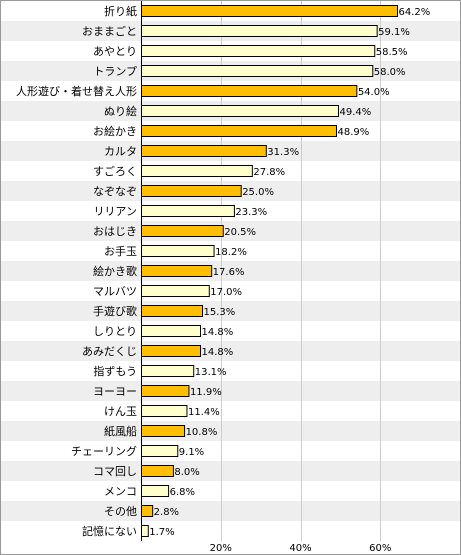  What do you see at coordinates (191, 452) in the screenshot?
I see `value-label: 9.1%` at bounding box center [191, 452].